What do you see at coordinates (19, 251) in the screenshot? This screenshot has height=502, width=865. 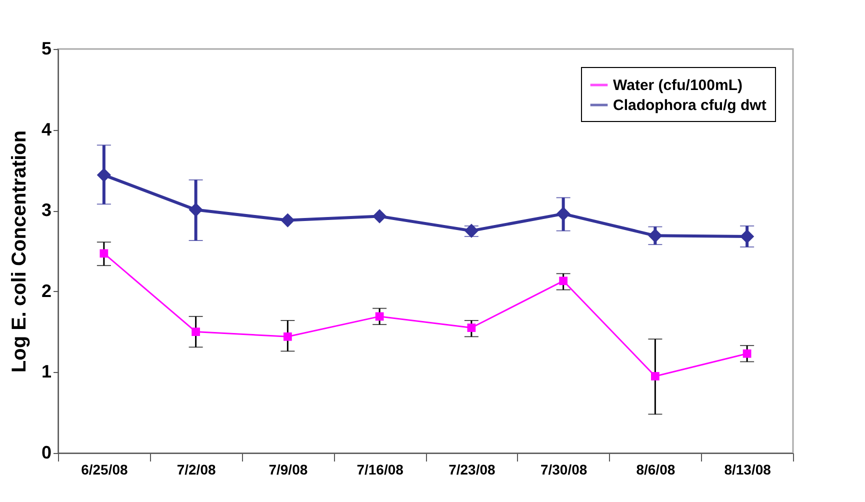 I see `y-axis-title: Log E. coli Concentration` at bounding box center [19, 251].